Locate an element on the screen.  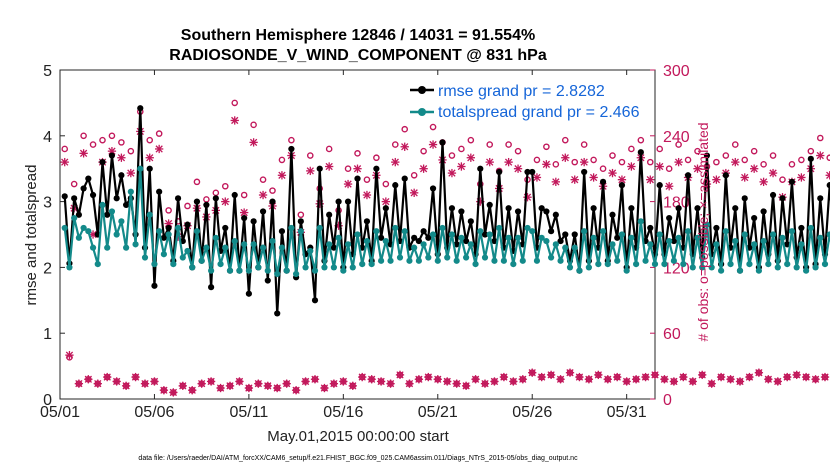
y-right-tick-label: 300 is located at coordinates (676, 71).